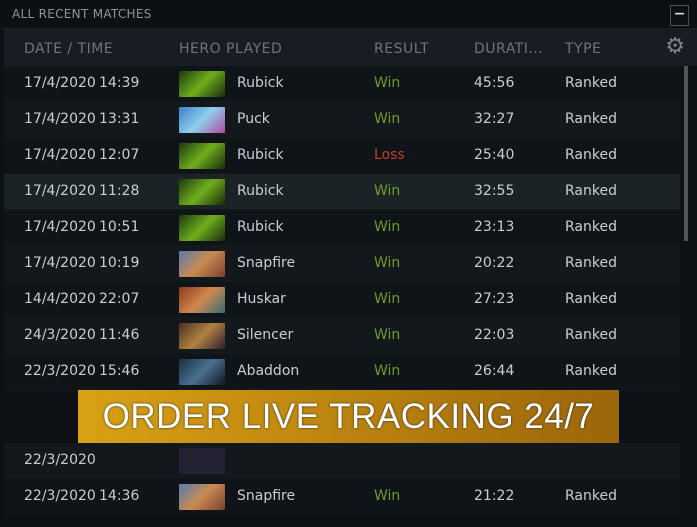 The height and width of the screenshot is (527, 697). I want to click on match-duration: 26:44, so click(494, 371).